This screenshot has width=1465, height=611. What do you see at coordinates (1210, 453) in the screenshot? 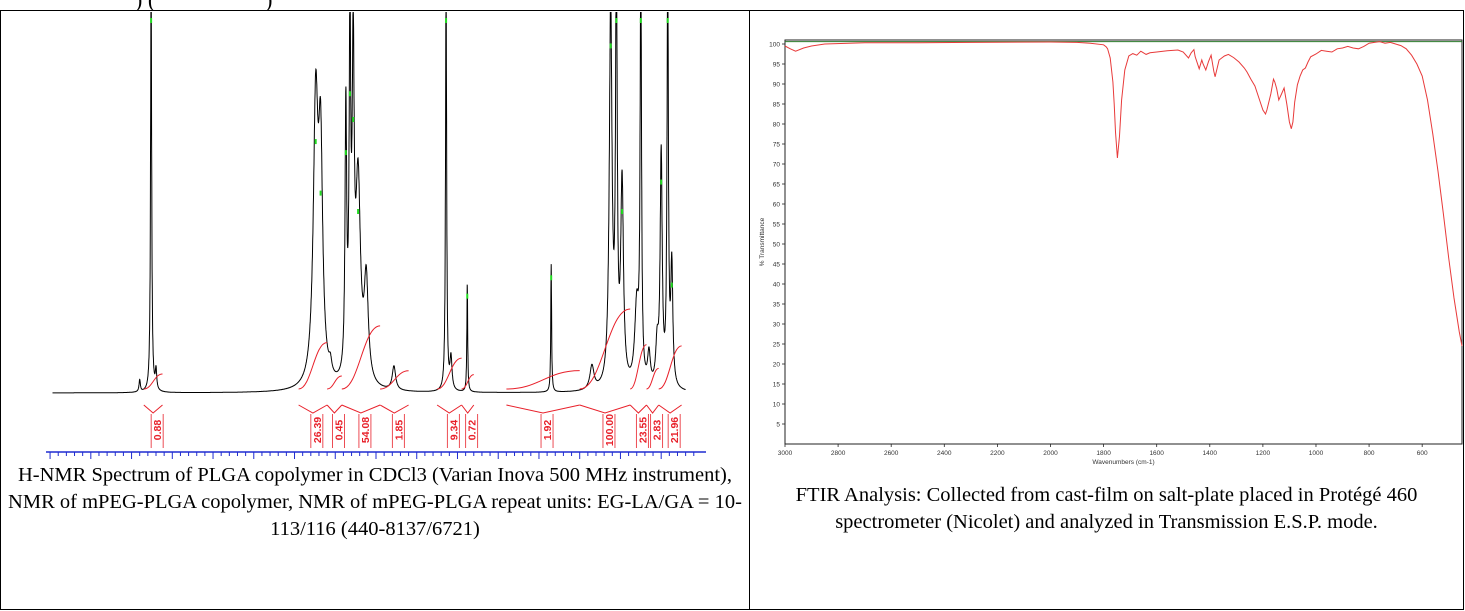
I see `ftir-x-tick-label: 1400` at bounding box center [1210, 453].